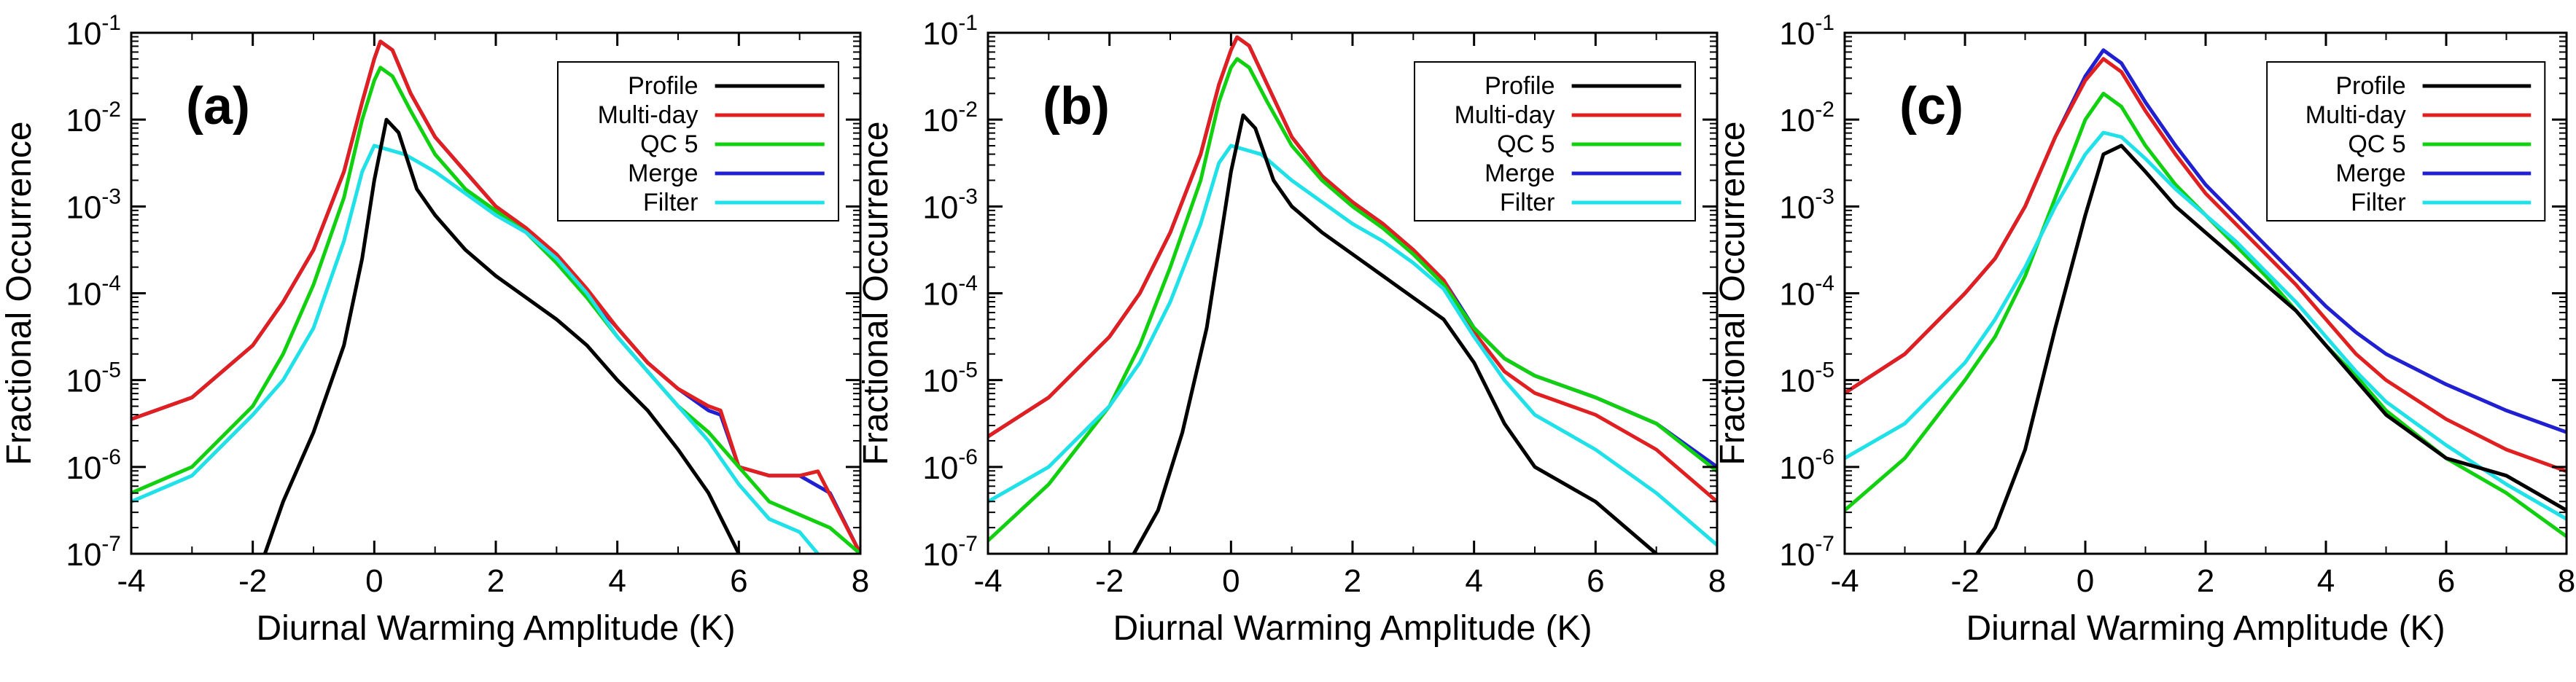  I want to click on panel-label: (a), so click(218, 106).